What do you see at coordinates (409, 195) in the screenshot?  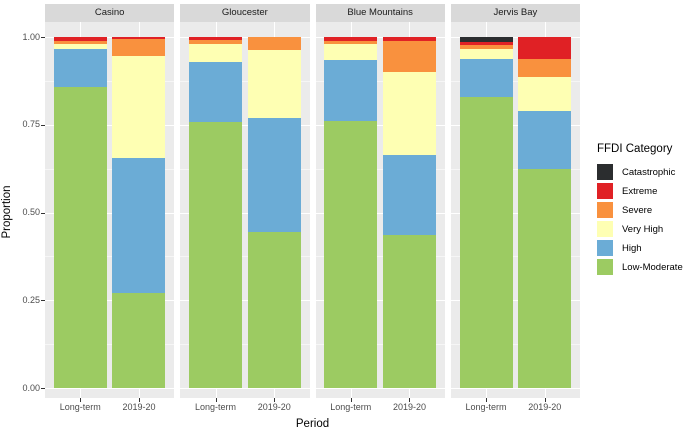 I see `segment-blue-mountains-2019-20-high` at bounding box center [409, 195].